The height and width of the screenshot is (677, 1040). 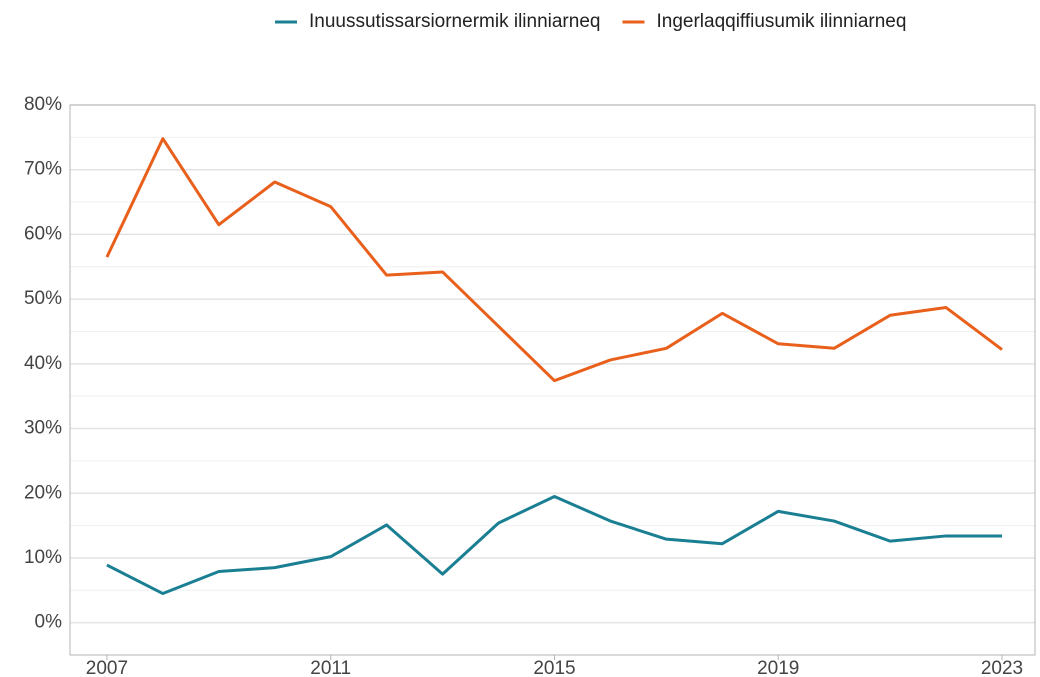 I want to click on y-tick-label: 30%, so click(x=43, y=428).